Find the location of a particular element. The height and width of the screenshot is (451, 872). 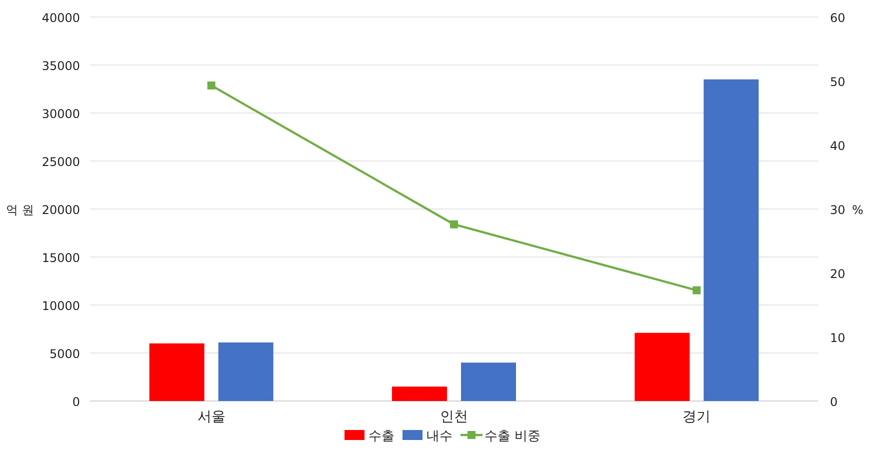

y-tick-label: 15000 is located at coordinates (61, 258).